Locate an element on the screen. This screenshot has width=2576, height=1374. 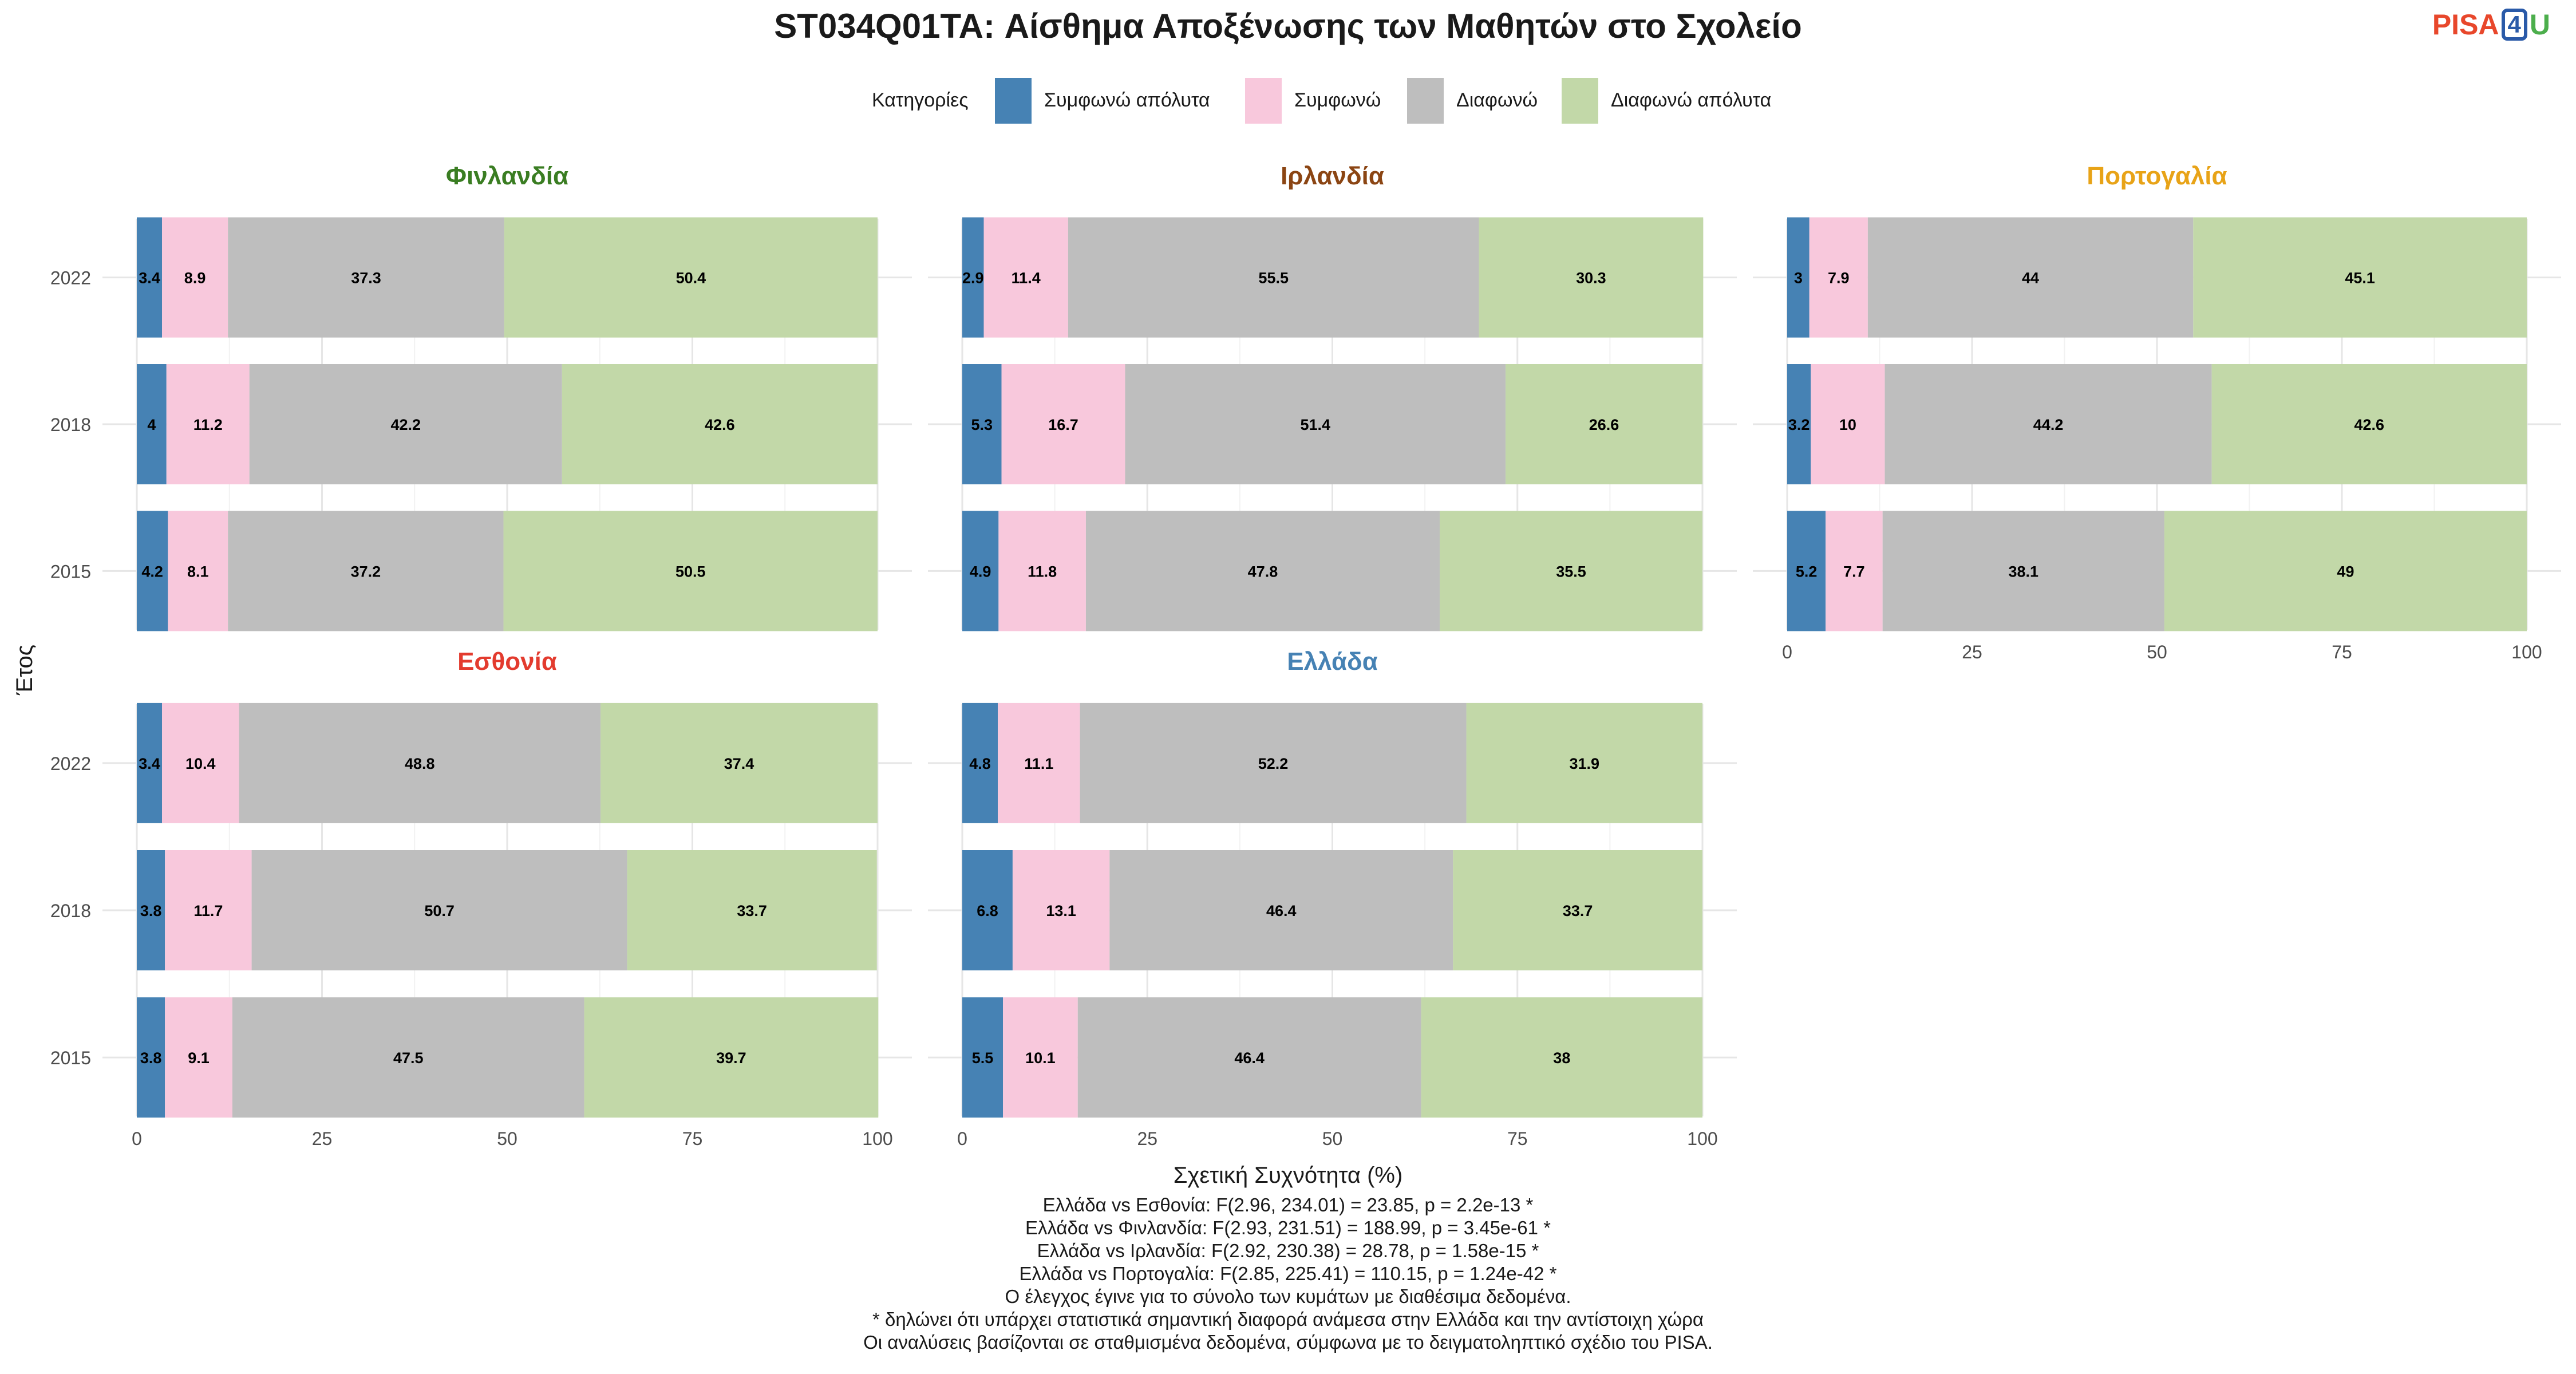
data-label: 48.8 is located at coordinates (420, 763).